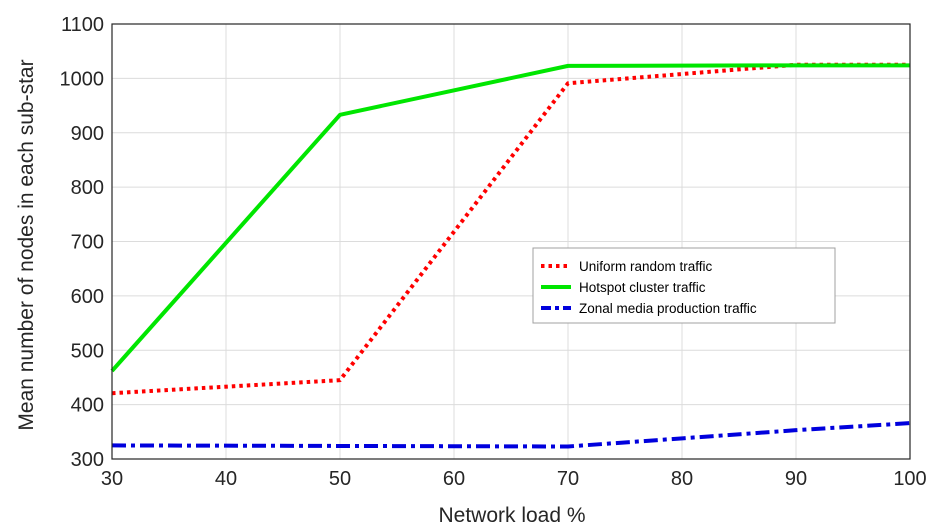 Image resolution: width=934 pixels, height=527 pixels. What do you see at coordinates (26, 244) in the screenshot?
I see `y-axis-label: Mean number of nodes in each sub-star` at bounding box center [26, 244].